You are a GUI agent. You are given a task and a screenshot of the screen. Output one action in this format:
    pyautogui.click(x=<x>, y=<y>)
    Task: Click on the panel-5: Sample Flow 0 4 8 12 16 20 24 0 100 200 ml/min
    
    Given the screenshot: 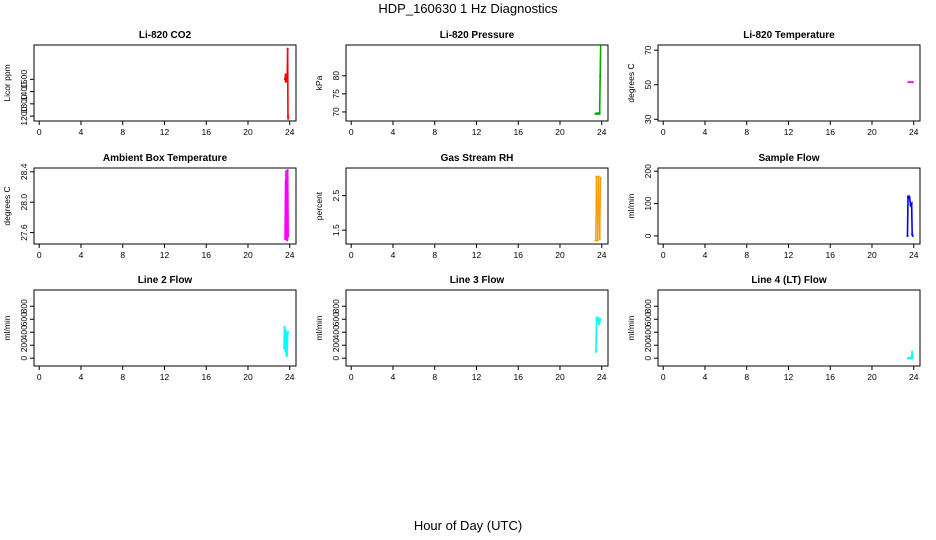 What is the action you would take?
    pyautogui.click(x=773, y=206)
    